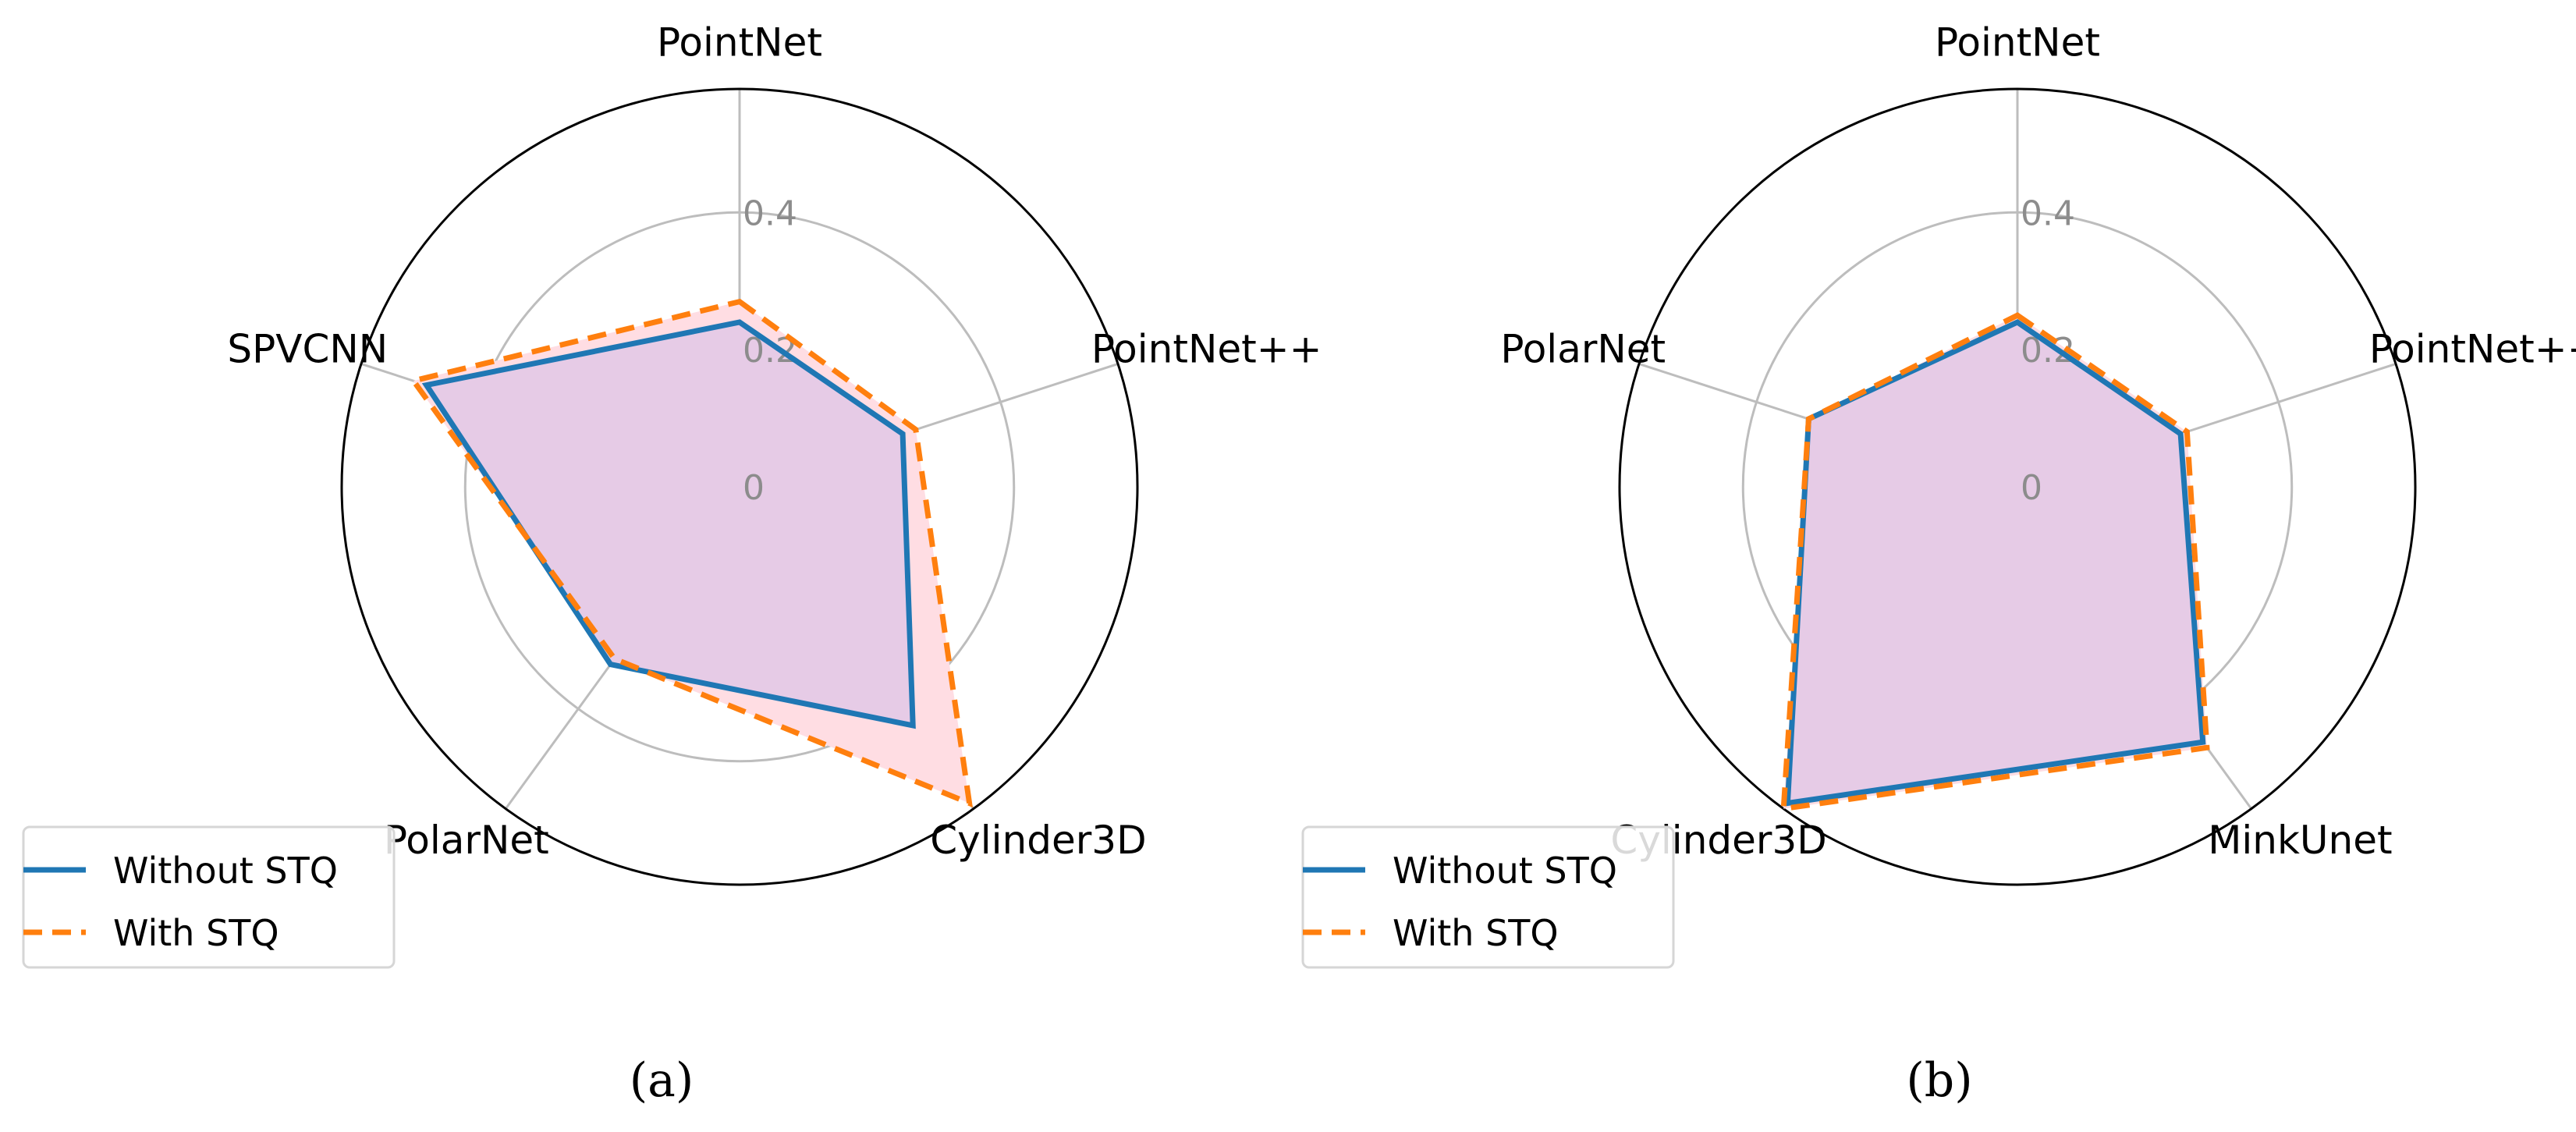 This screenshot has height=1132, width=2576. Describe the element at coordinates (1939, 1080) in the screenshot. I see `subfigure-caption: (b)` at that location.